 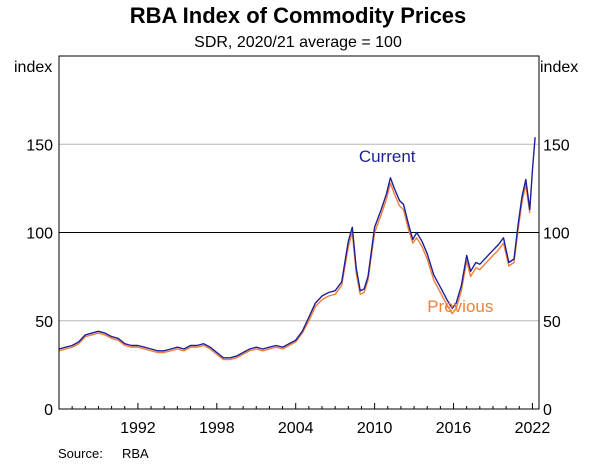 What do you see at coordinates (44, 322) in the screenshot?
I see `y-tick-left-50: 50` at bounding box center [44, 322].